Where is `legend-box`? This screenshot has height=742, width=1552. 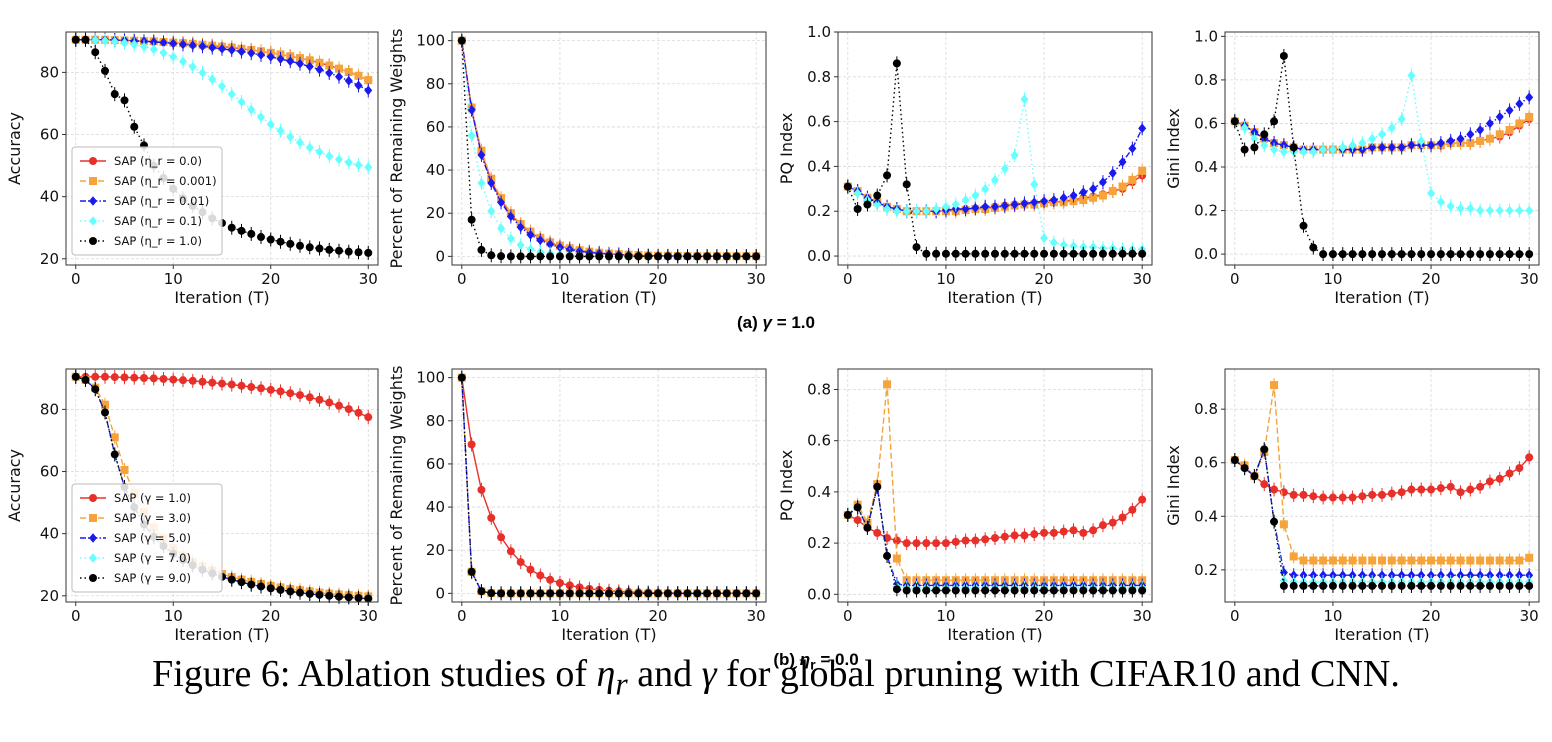
legend-box is located at coordinates (147, 538).